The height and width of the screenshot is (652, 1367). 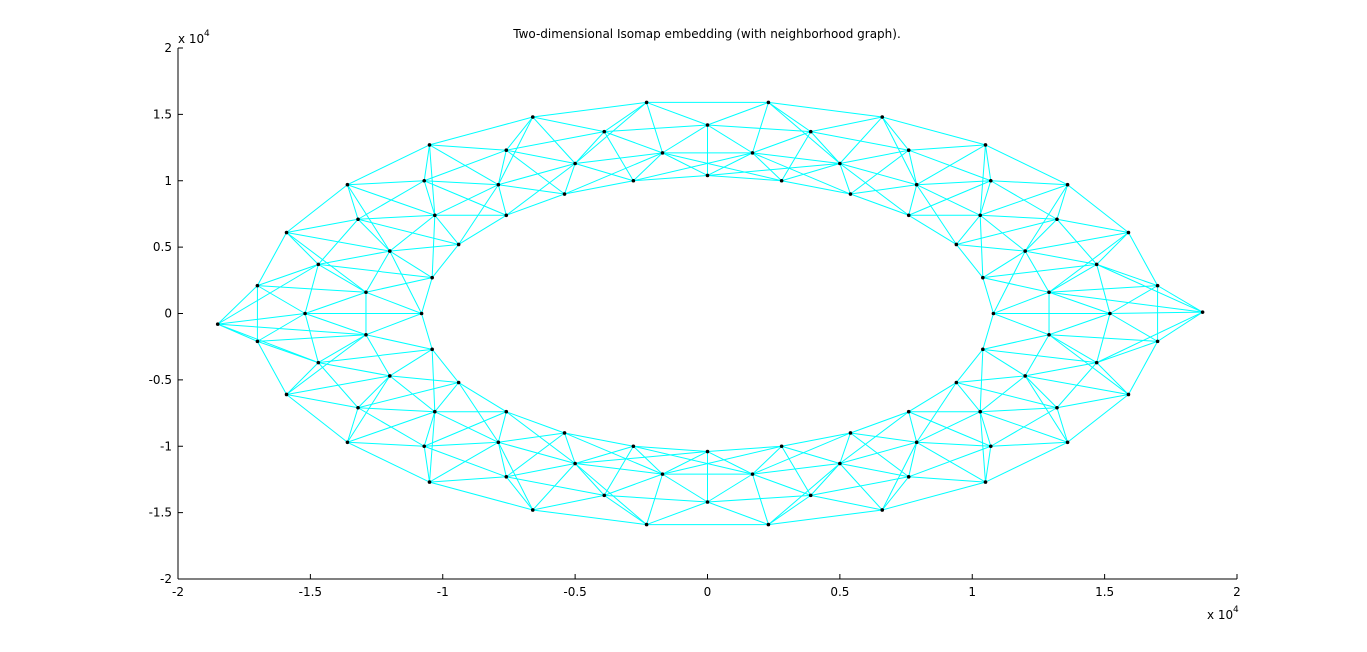 I want to click on y-tick-label: 2, so click(x=168, y=48).